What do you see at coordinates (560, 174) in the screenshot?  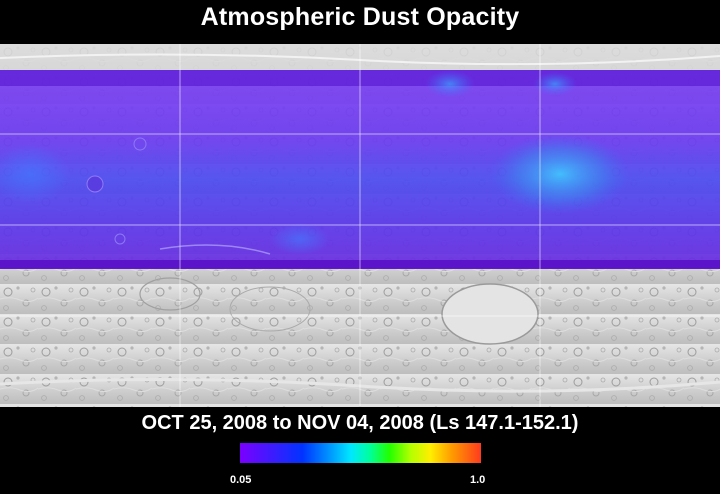 I see `dust-hotspot-east` at bounding box center [560, 174].